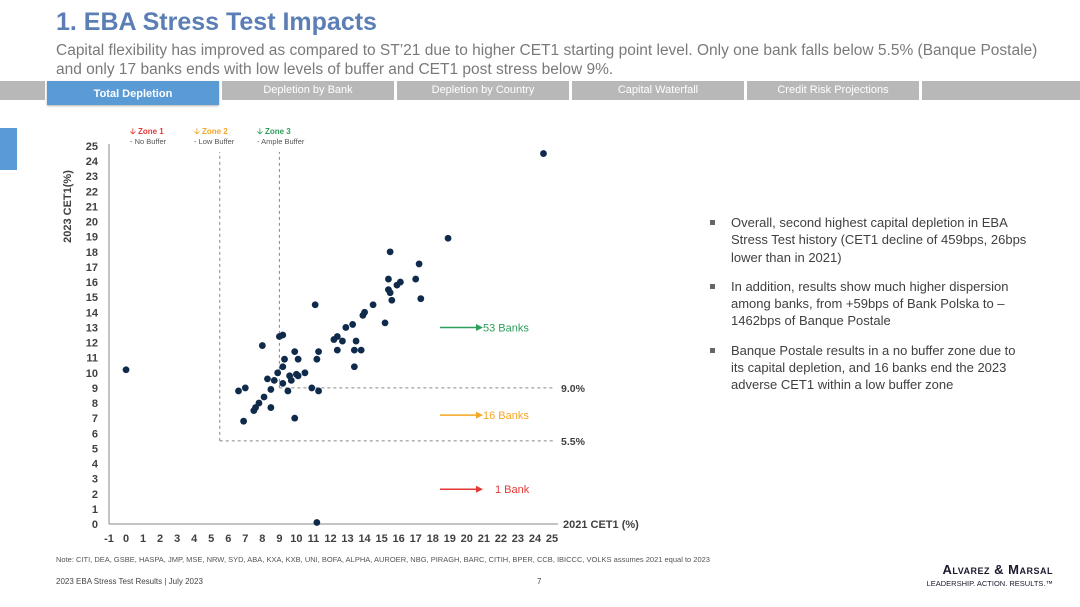 This screenshot has width=1080, height=607. I want to click on zone-desc: - Ample Buffer, so click(281, 141).